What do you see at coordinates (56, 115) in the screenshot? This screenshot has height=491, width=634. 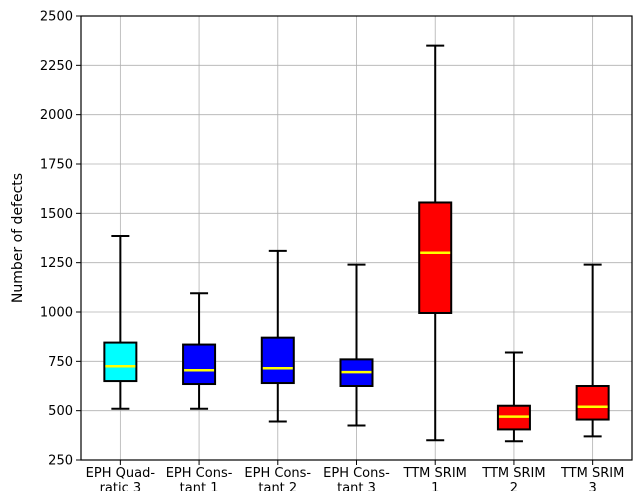 I see `y-tick-label: 2000` at bounding box center [56, 115].